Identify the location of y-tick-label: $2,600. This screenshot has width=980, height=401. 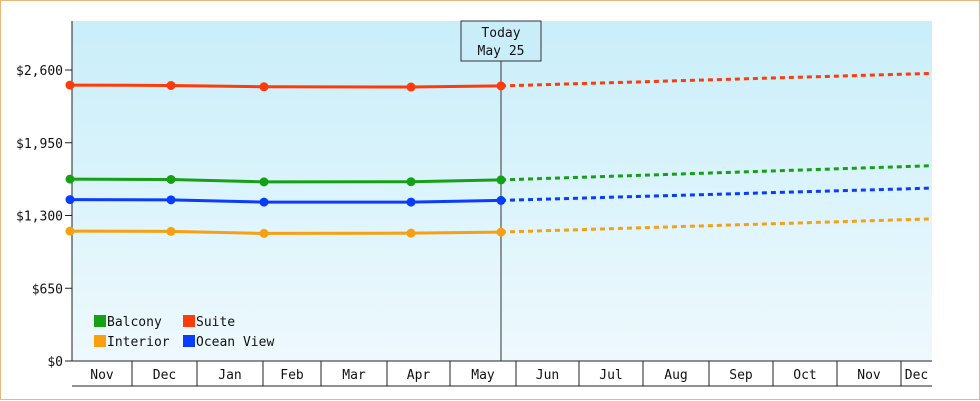
(39, 71).